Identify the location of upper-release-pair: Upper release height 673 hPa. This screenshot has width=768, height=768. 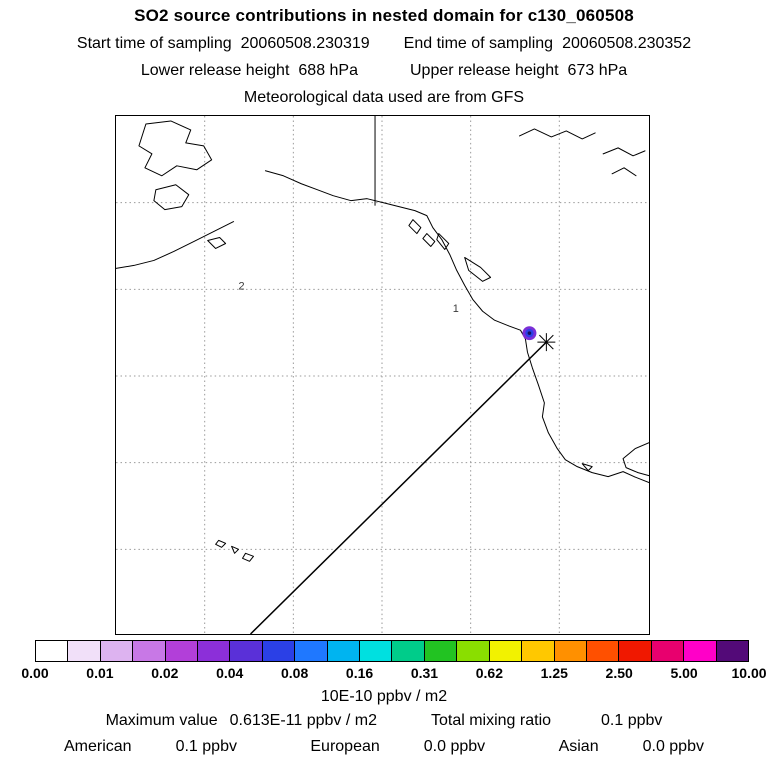
(518, 71).